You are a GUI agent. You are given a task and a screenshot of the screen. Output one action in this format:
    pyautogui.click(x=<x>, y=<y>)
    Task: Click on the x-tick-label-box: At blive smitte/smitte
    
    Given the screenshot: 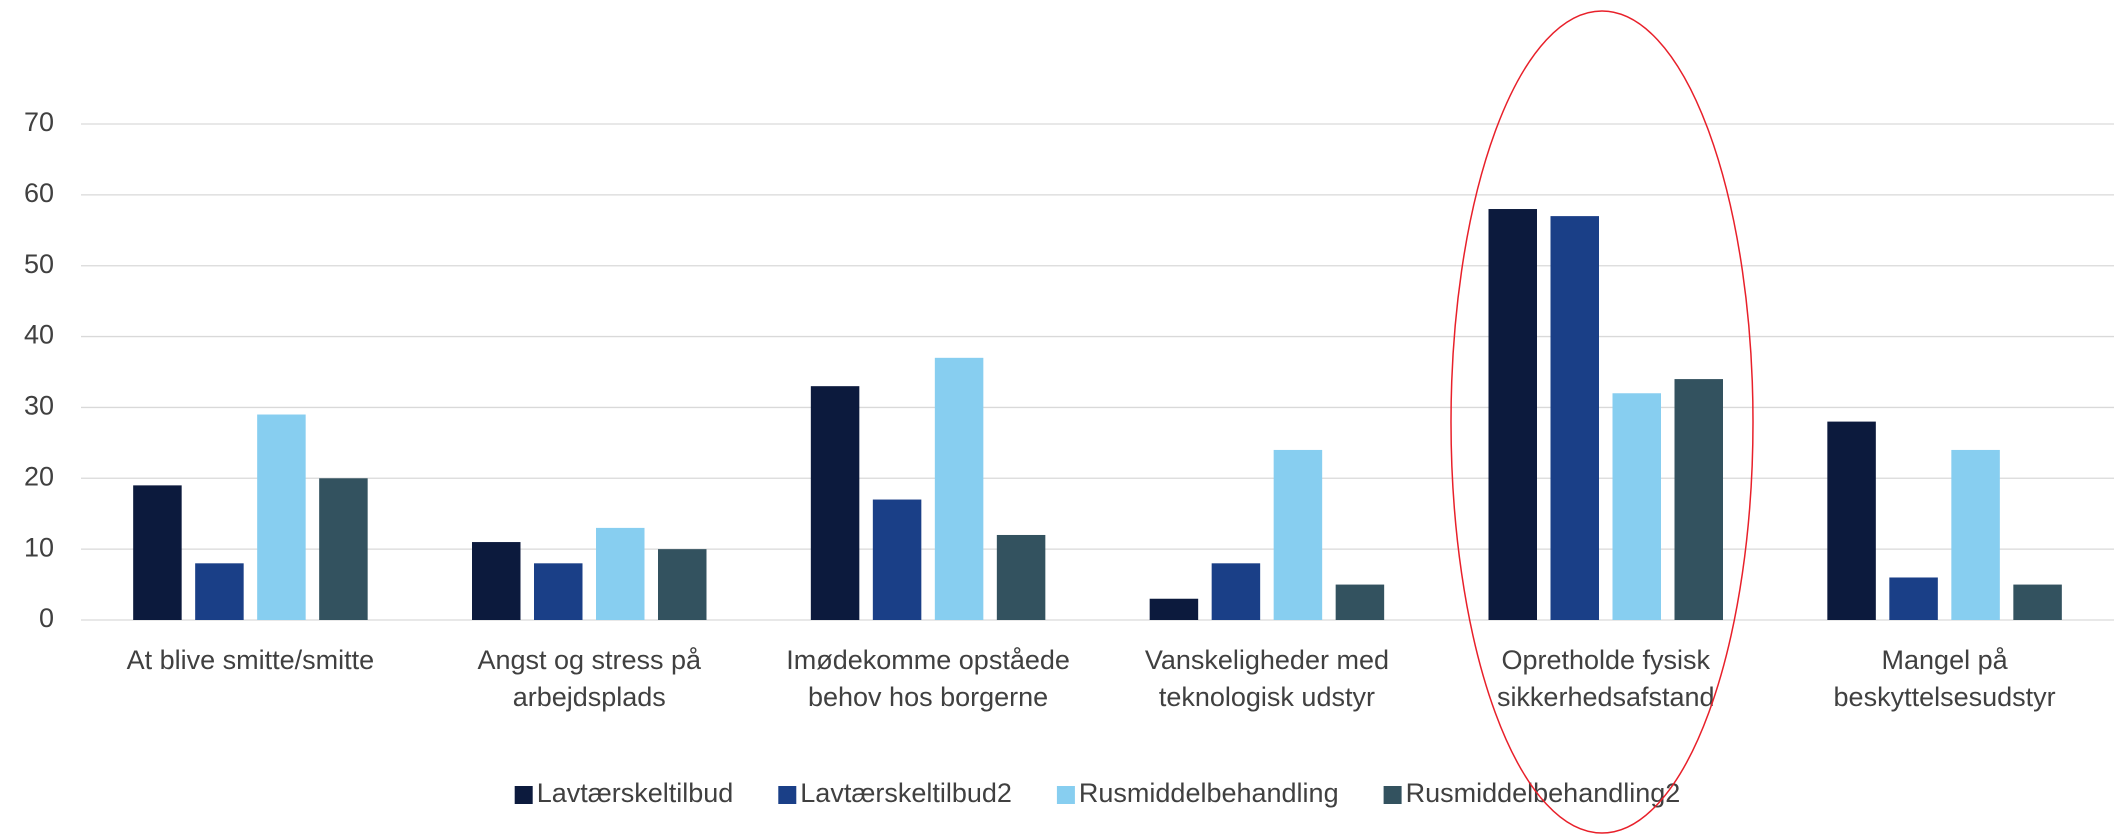 What is the action you would take?
    pyautogui.click(x=250, y=660)
    